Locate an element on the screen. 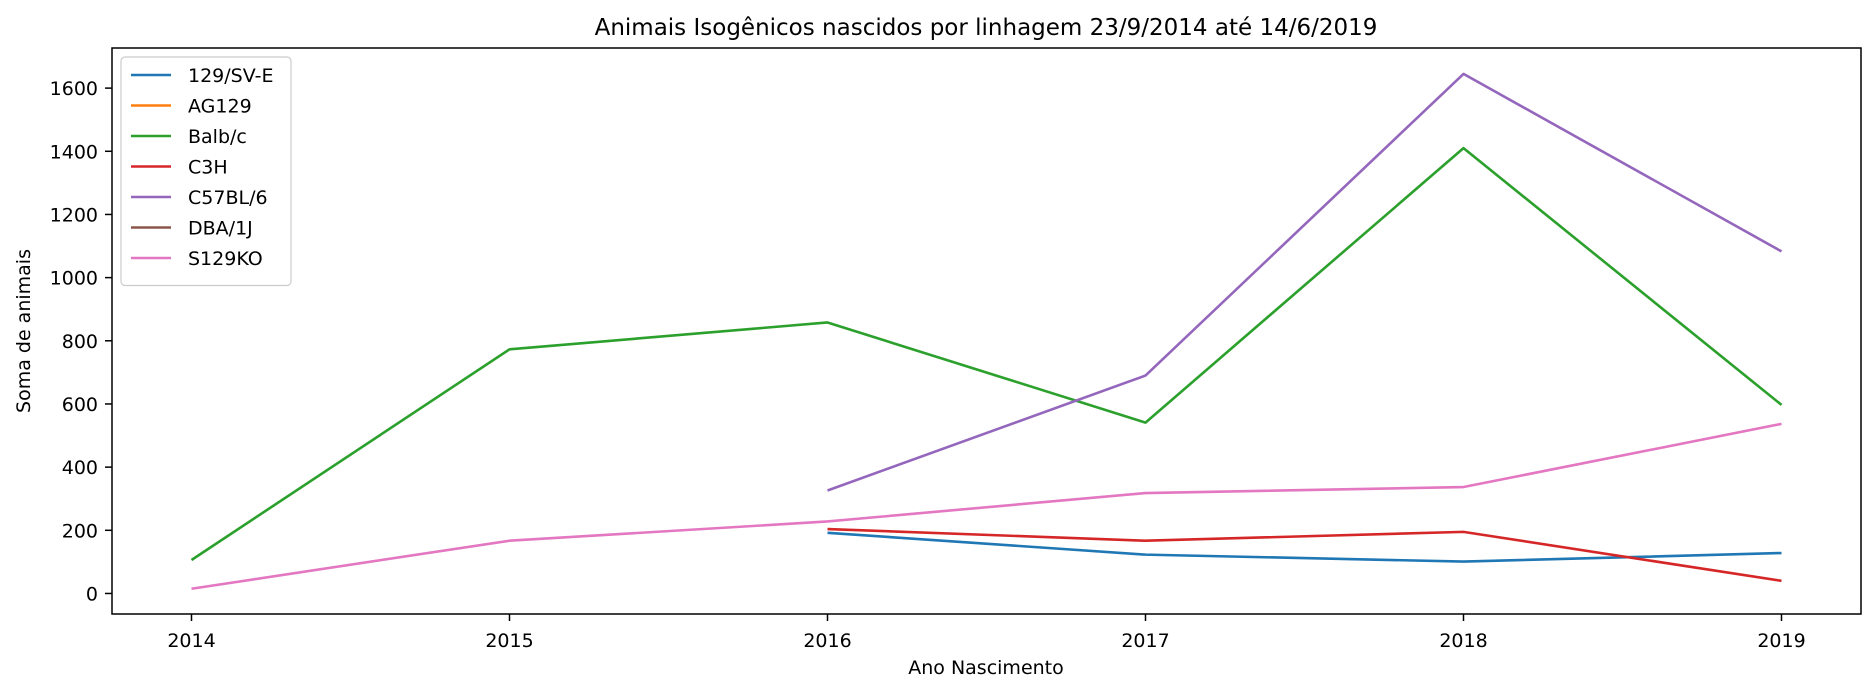 The width and height of the screenshot is (1873, 696). y-tick-label: 1200 is located at coordinates (74, 215).